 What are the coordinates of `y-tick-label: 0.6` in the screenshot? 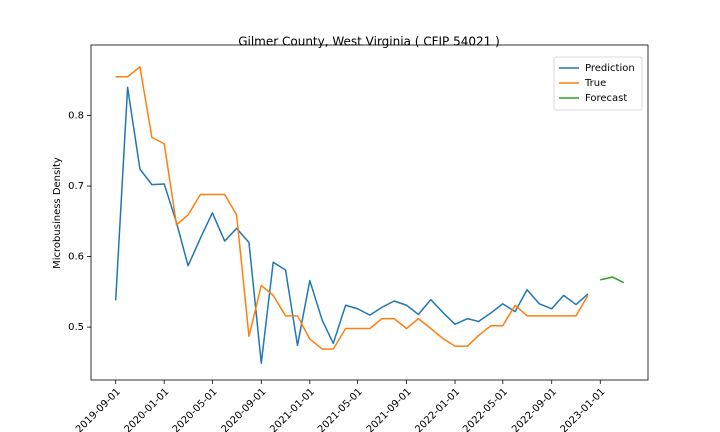 It's located at (76, 257).